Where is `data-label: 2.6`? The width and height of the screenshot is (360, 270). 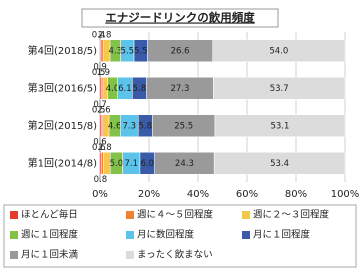 data-label: 2.6 is located at coordinates (104, 110).